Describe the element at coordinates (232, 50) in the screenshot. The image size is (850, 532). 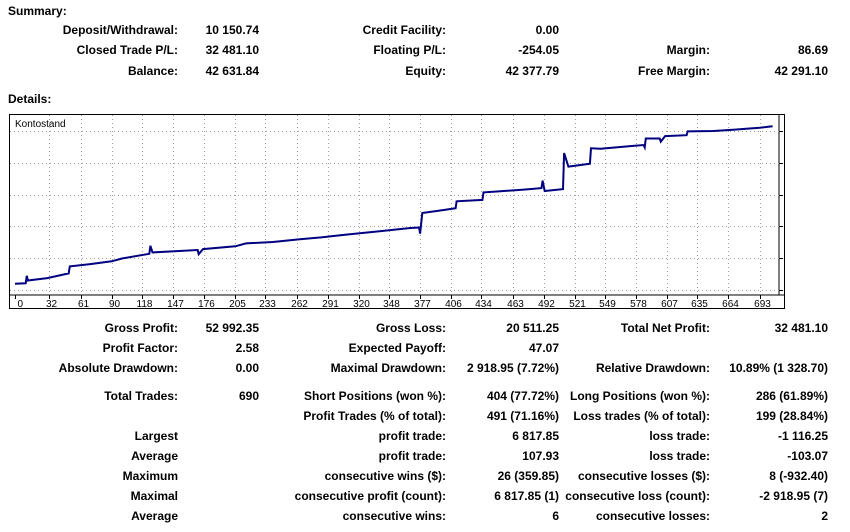
I see `closed-trade-pl-value: 32 481.10` at that location.